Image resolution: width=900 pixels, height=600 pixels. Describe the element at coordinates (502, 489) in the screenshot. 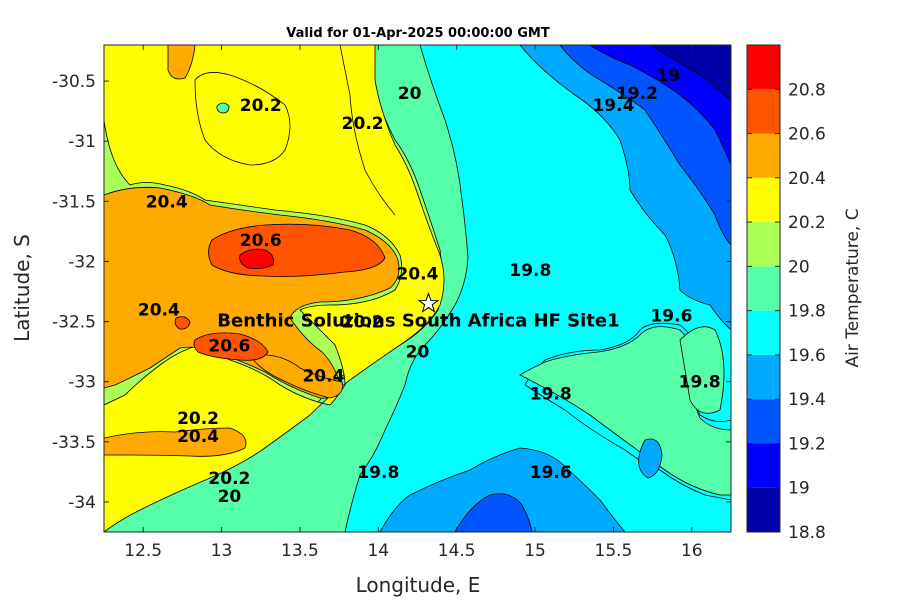

I see `band-19.4-south` at that location.